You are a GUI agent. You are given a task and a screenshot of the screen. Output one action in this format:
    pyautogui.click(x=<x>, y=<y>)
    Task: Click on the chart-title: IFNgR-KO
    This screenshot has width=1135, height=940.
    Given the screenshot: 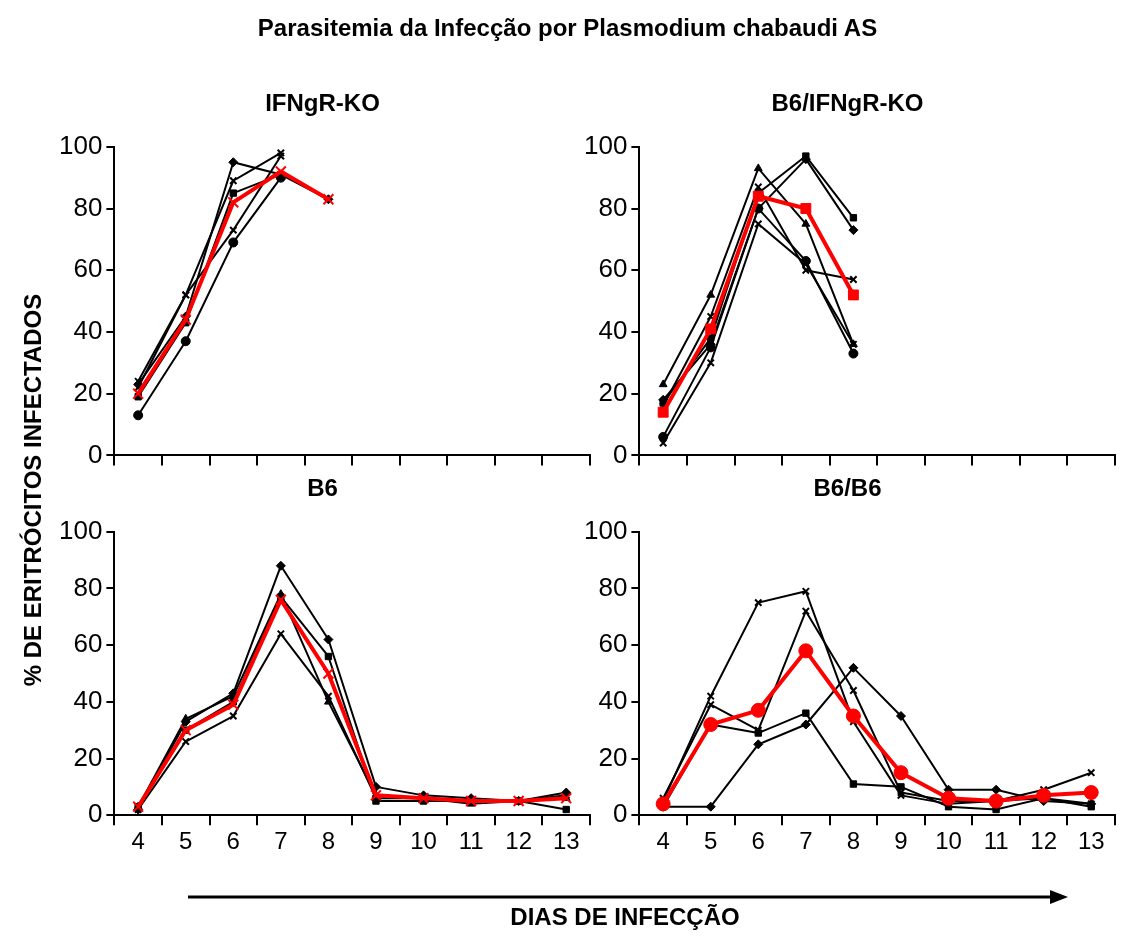 What is the action you would take?
    pyautogui.click(x=322, y=103)
    